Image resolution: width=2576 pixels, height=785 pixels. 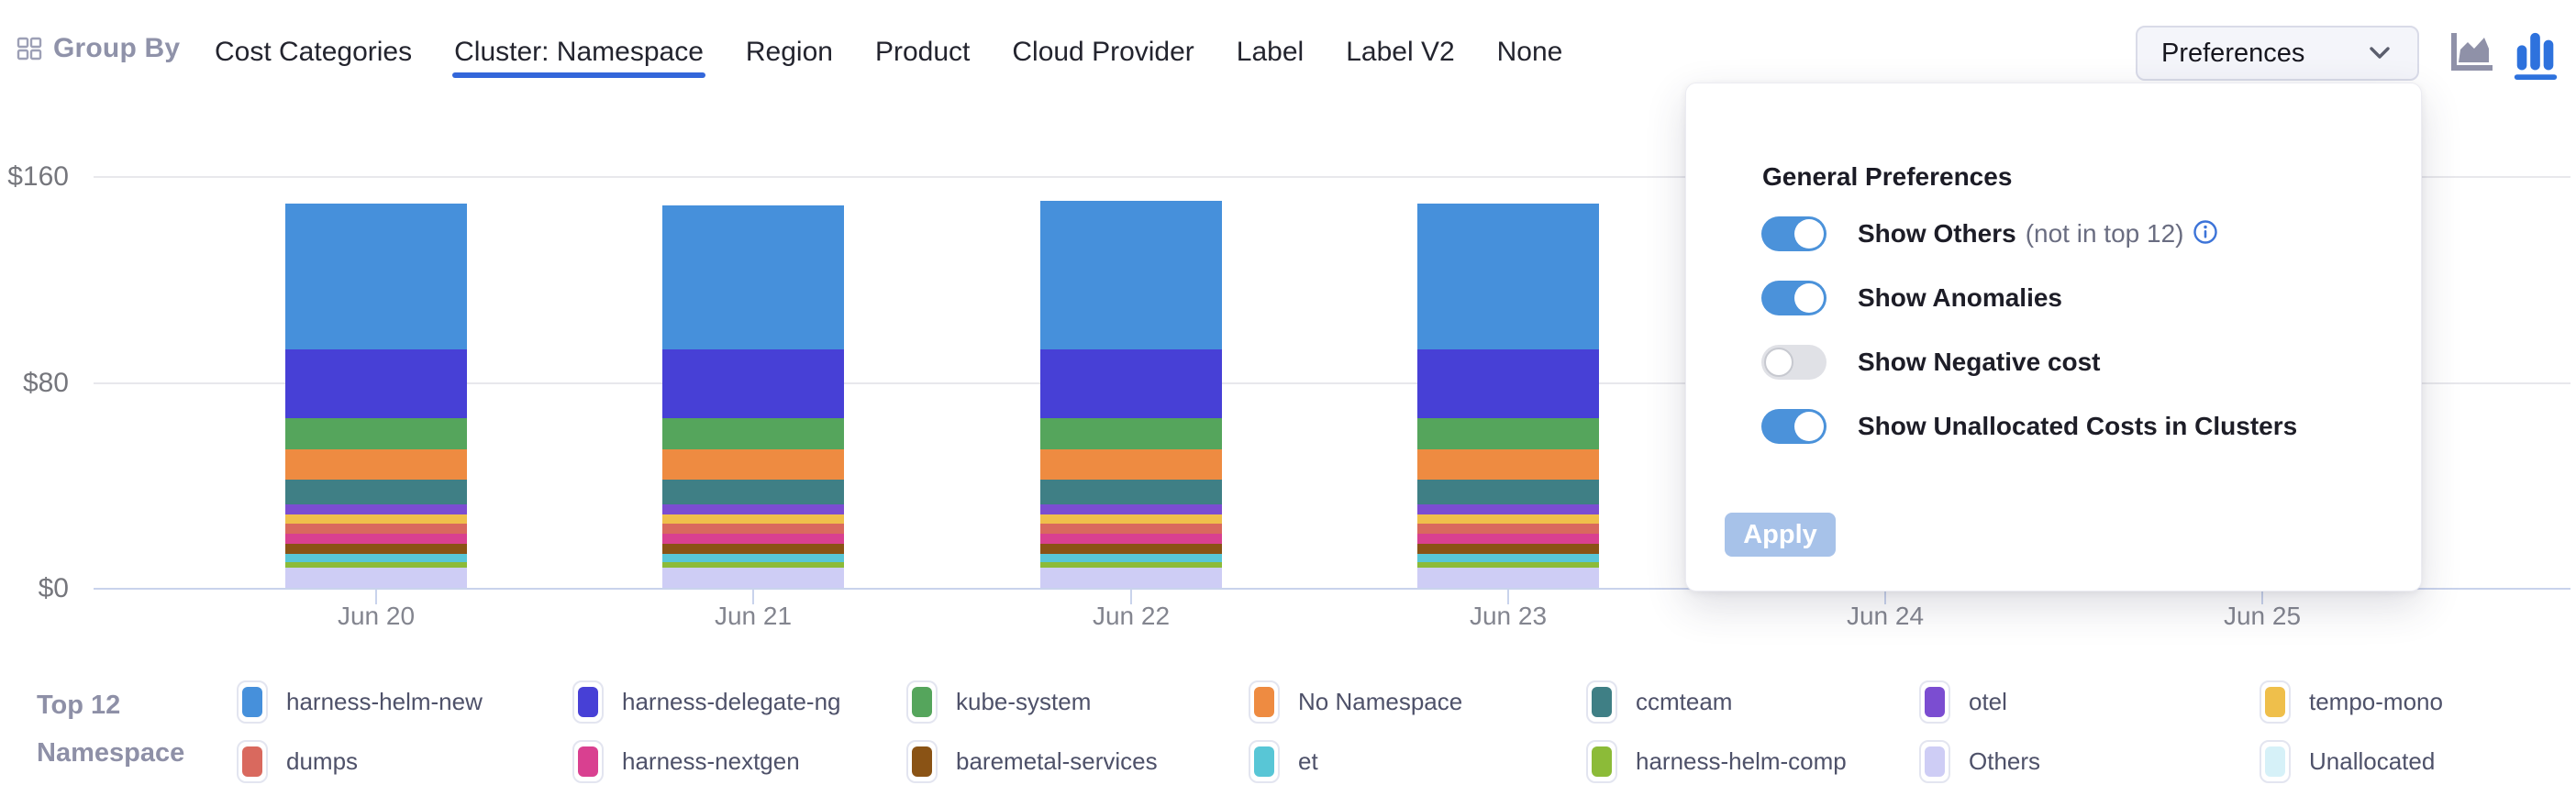 I want to click on preference-label: Show Negative cost, so click(x=1979, y=362).